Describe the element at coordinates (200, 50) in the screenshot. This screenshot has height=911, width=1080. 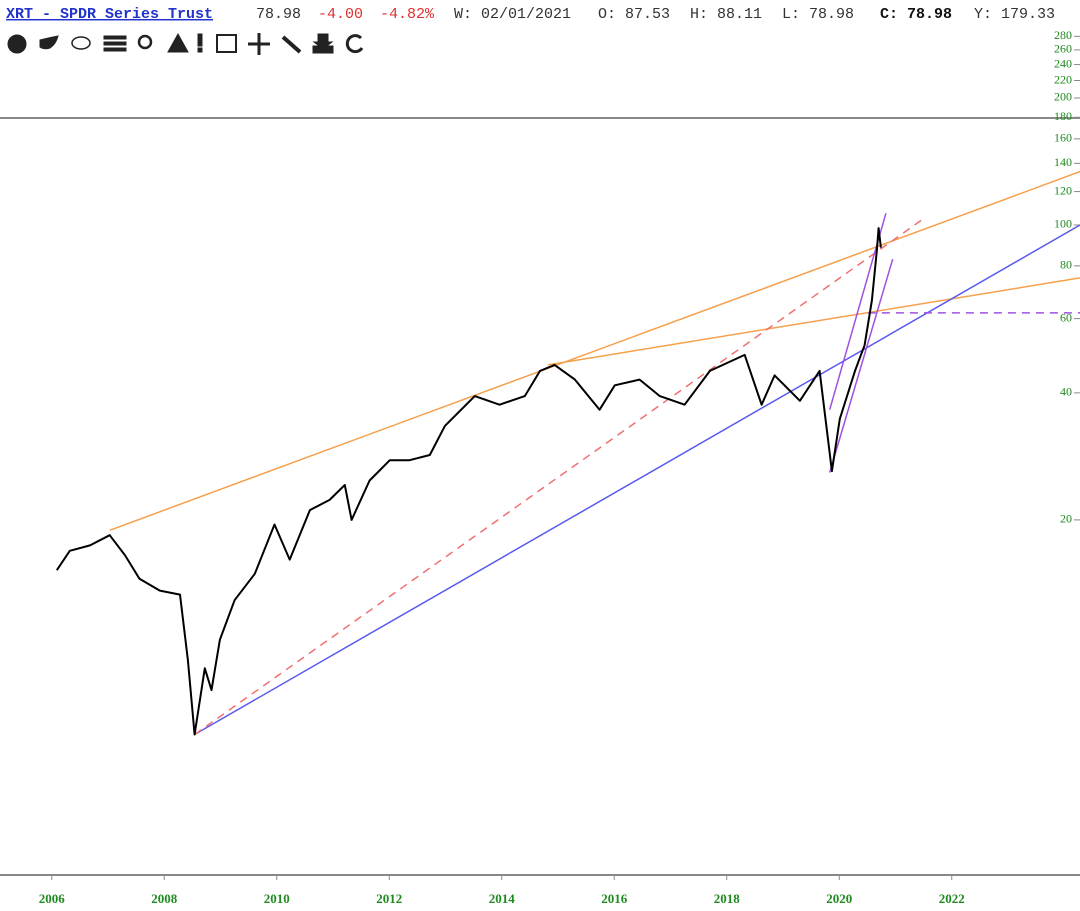
I see `alert-dot` at that location.